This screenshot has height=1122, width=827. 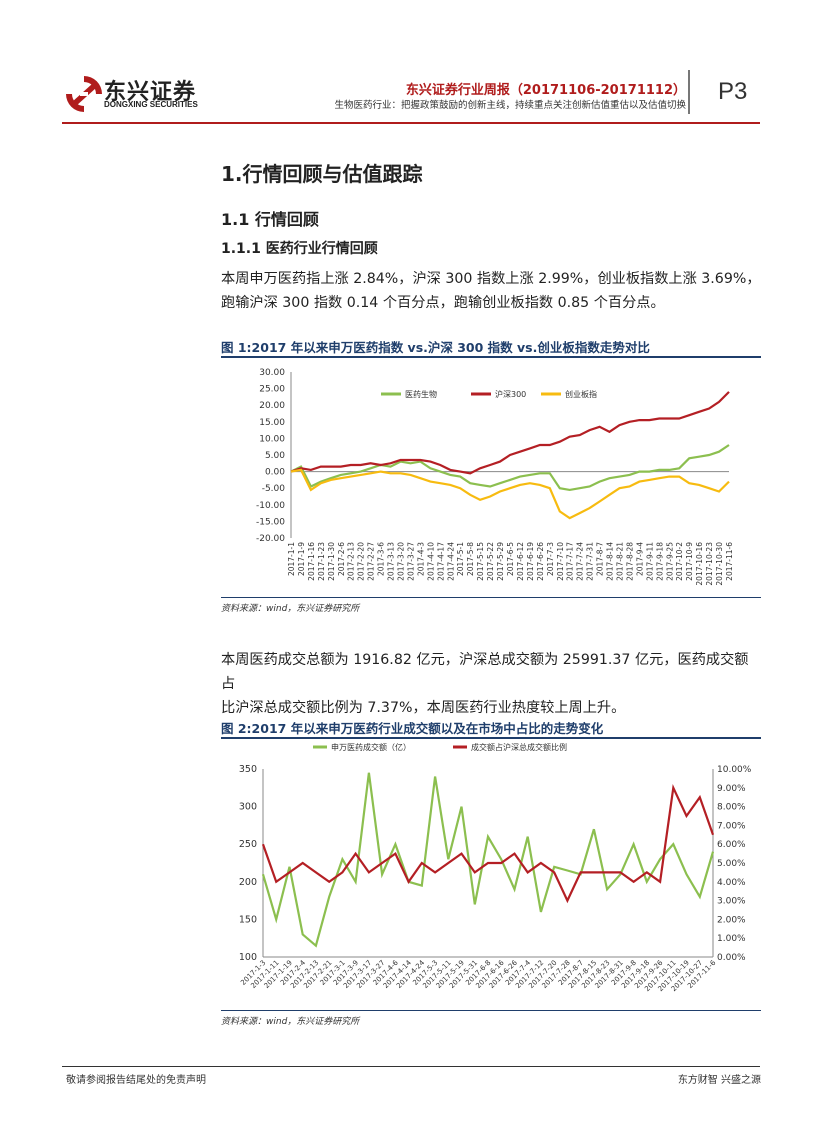 I want to click on y2-tick-label: 5.00%, so click(x=731, y=864).